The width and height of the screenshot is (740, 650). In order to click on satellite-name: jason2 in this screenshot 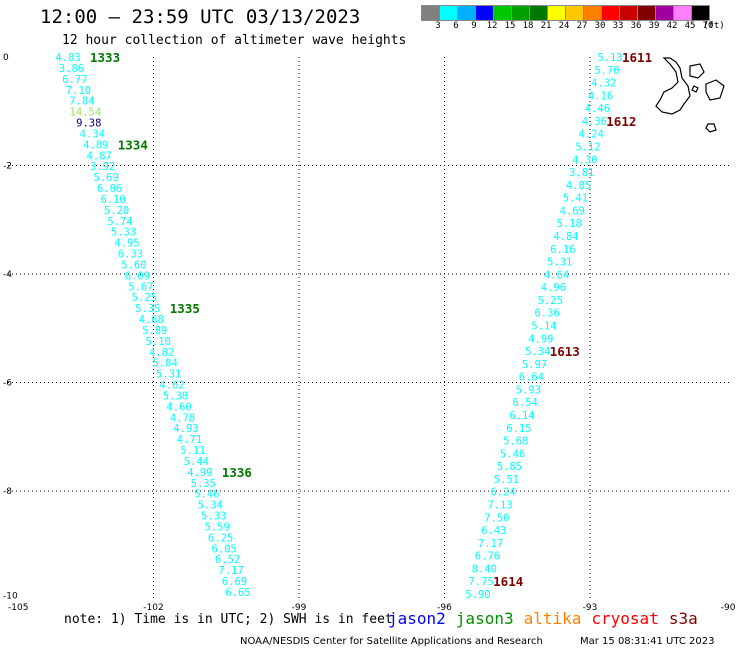, I will do `click(417, 618)`.